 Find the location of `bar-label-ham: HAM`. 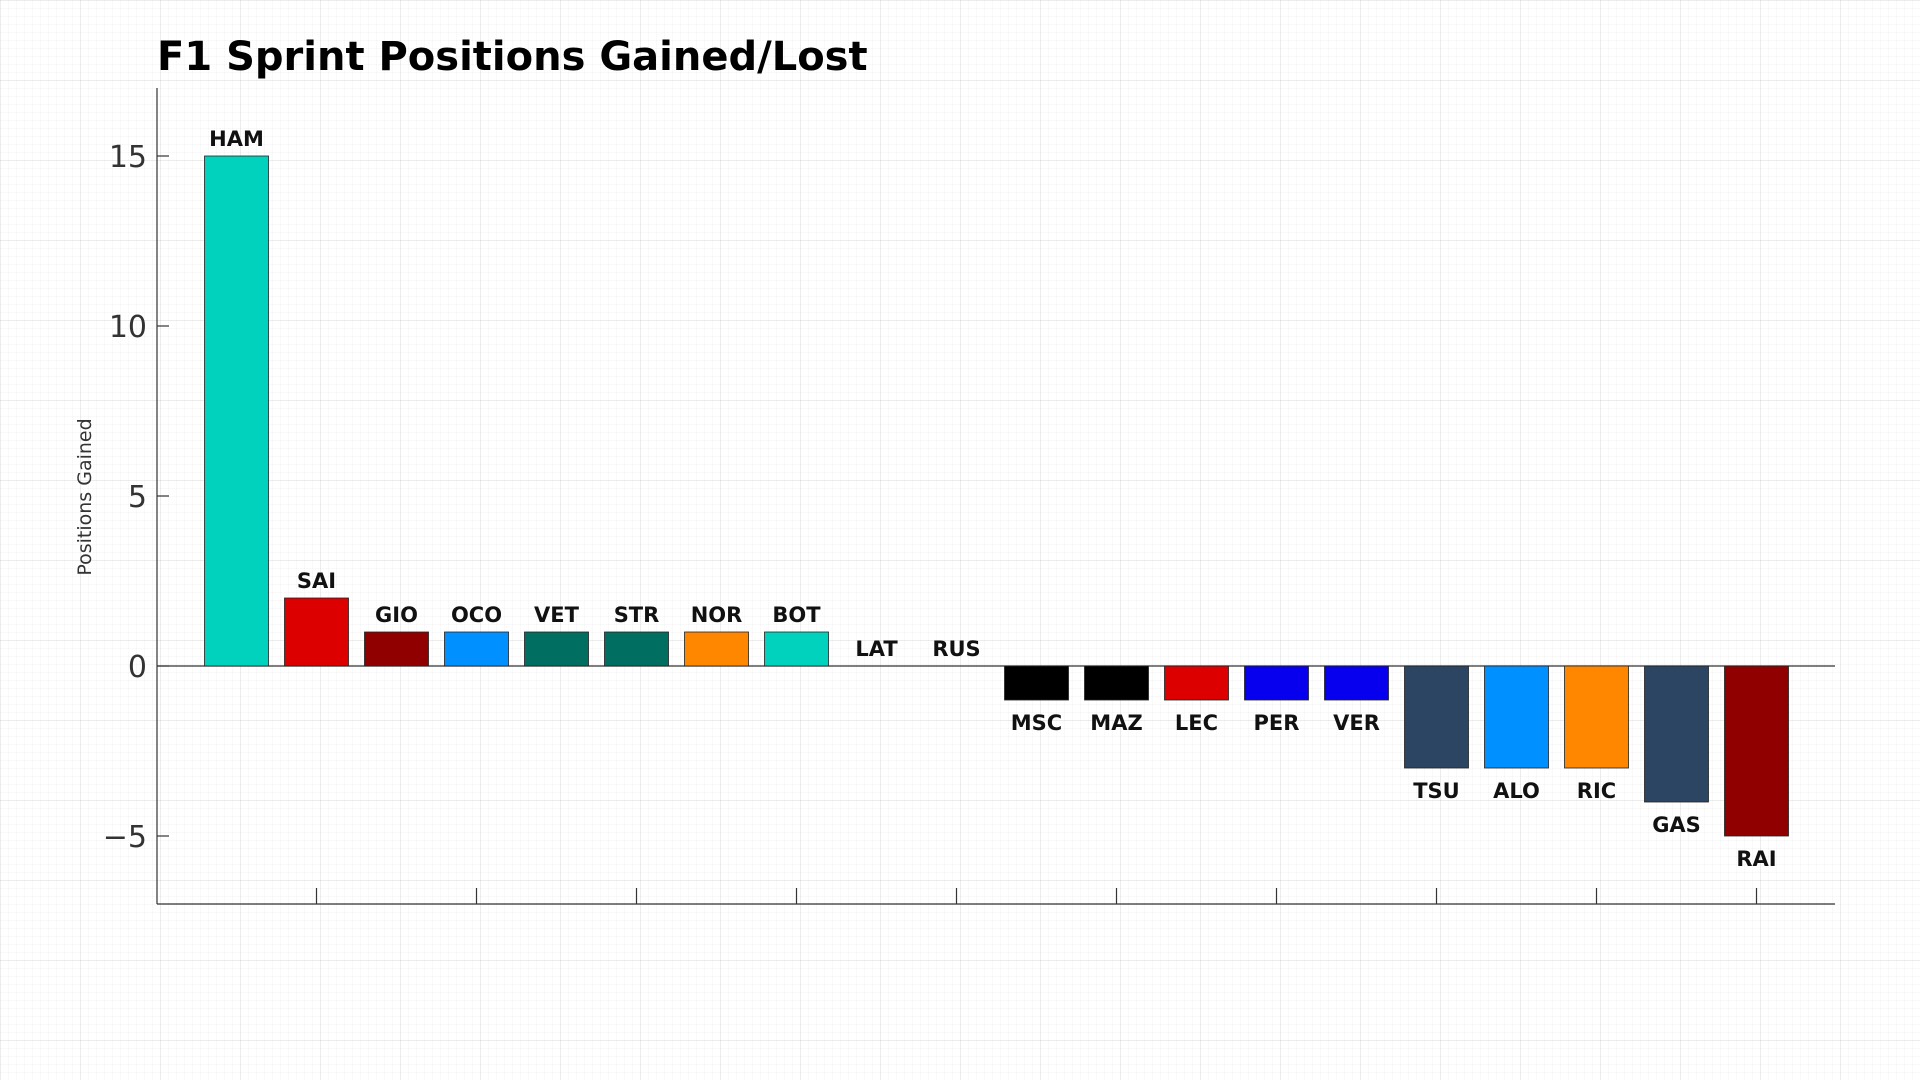

bar-label-ham: HAM is located at coordinates (236, 139).